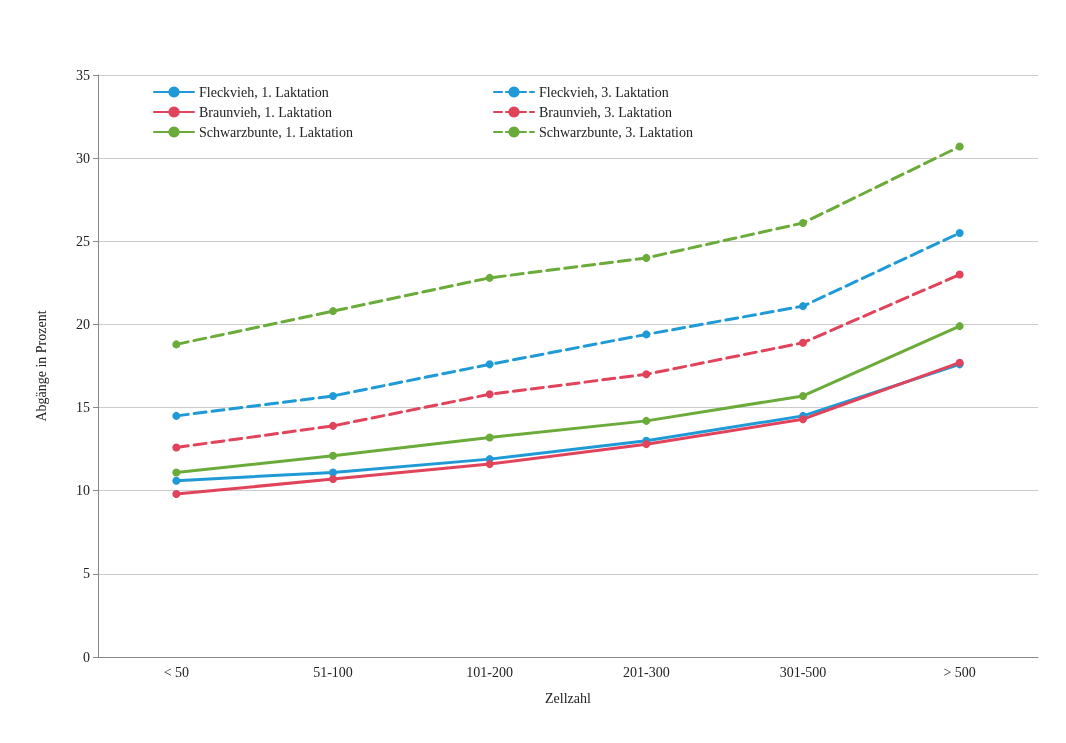 This screenshot has height=743, width=1066. Describe the element at coordinates (604, 92) in the screenshot. I see `legend-label: Fleckvieh, 3. Laktation` at that location.